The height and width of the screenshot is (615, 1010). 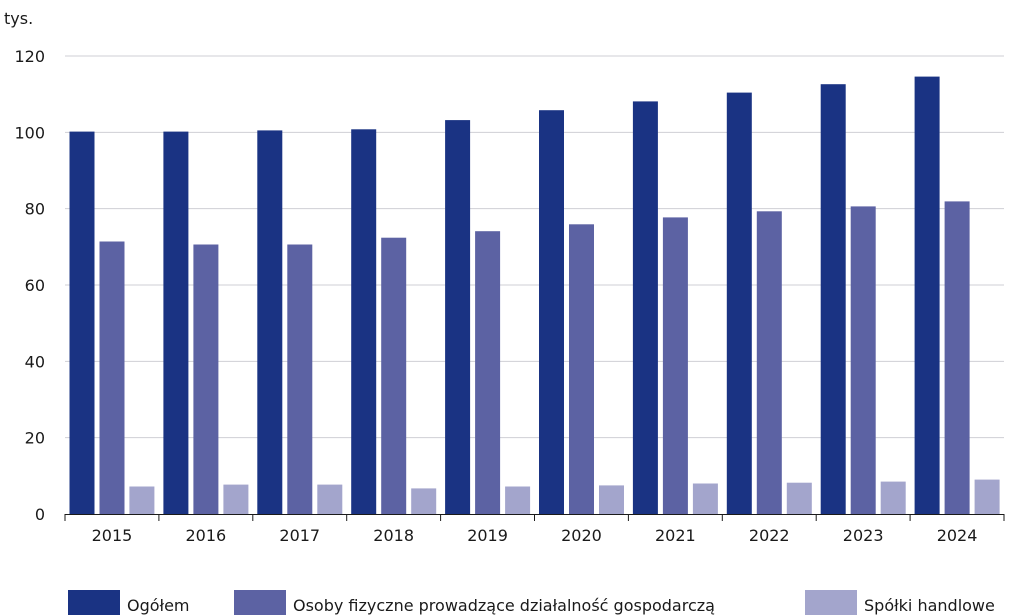 I want to click on x-tick-label: 2015, so click(x=112, y=535).